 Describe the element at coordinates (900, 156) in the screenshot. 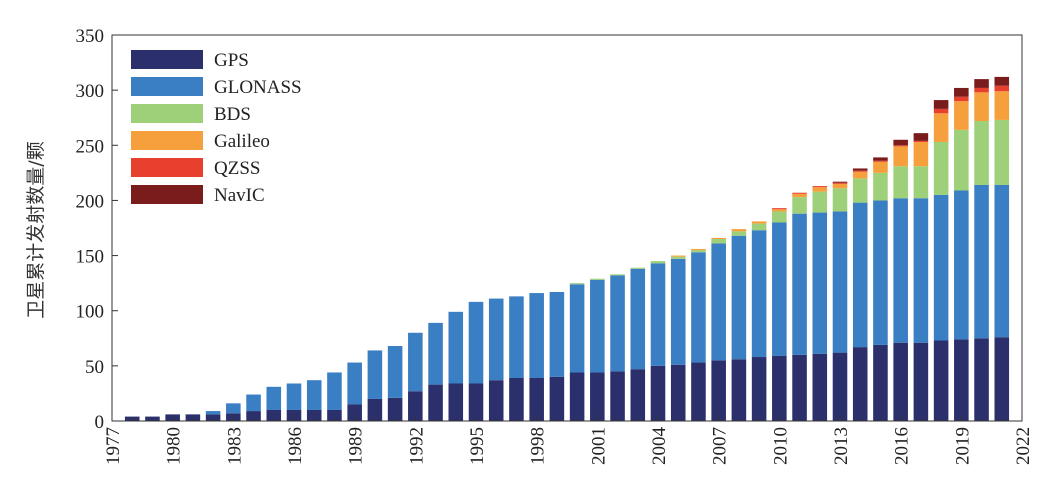

I see `bar-galileo-2016` at that location.